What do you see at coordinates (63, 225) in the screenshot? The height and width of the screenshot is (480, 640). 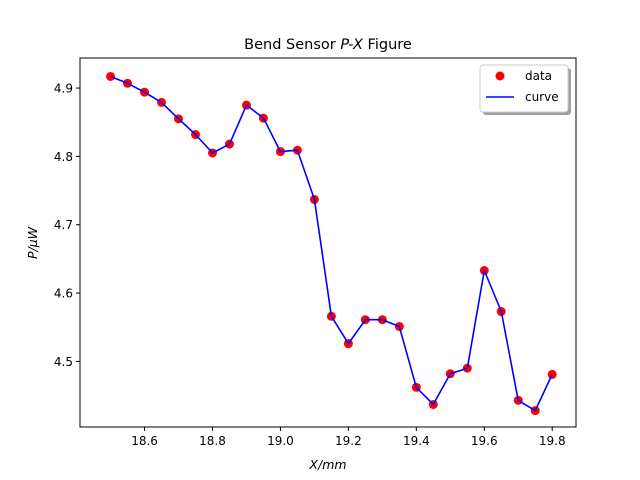 I see `y-tick-label: 4.7` at bounding box center [63, 225].